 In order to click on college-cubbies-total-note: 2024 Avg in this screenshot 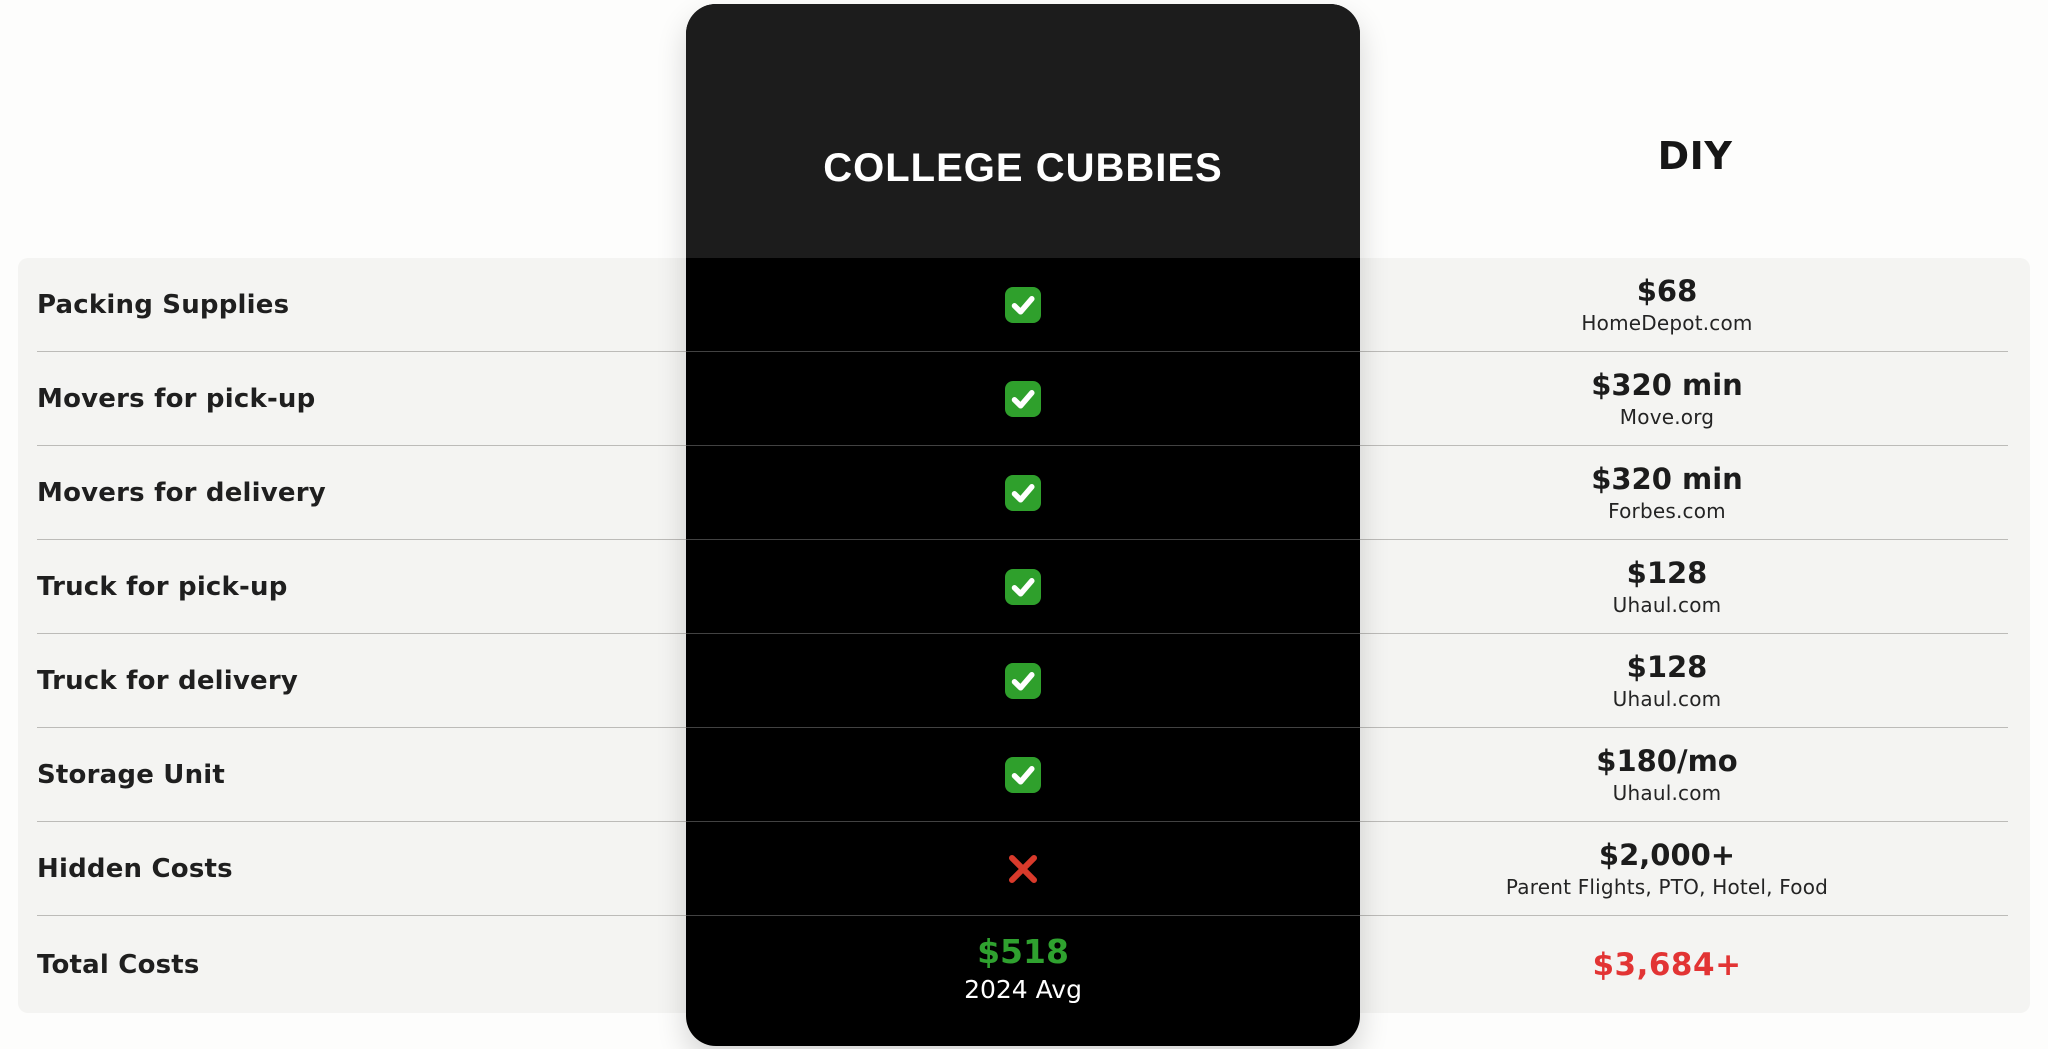, I will do `click(1023, 989)`.